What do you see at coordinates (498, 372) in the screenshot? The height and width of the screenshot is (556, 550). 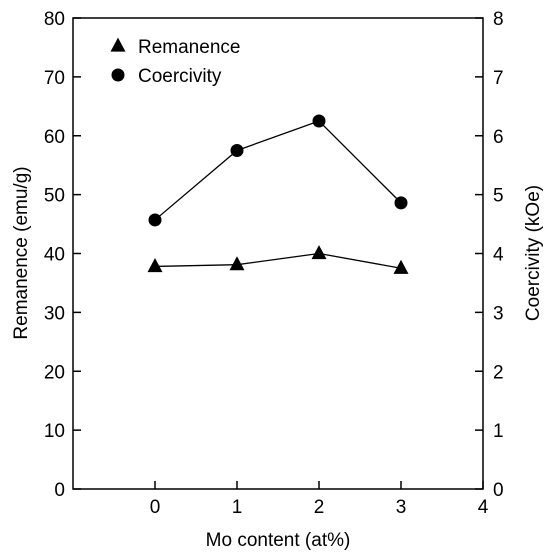 I see `y2-tick-label: 2` at bounding box center [498, 372].